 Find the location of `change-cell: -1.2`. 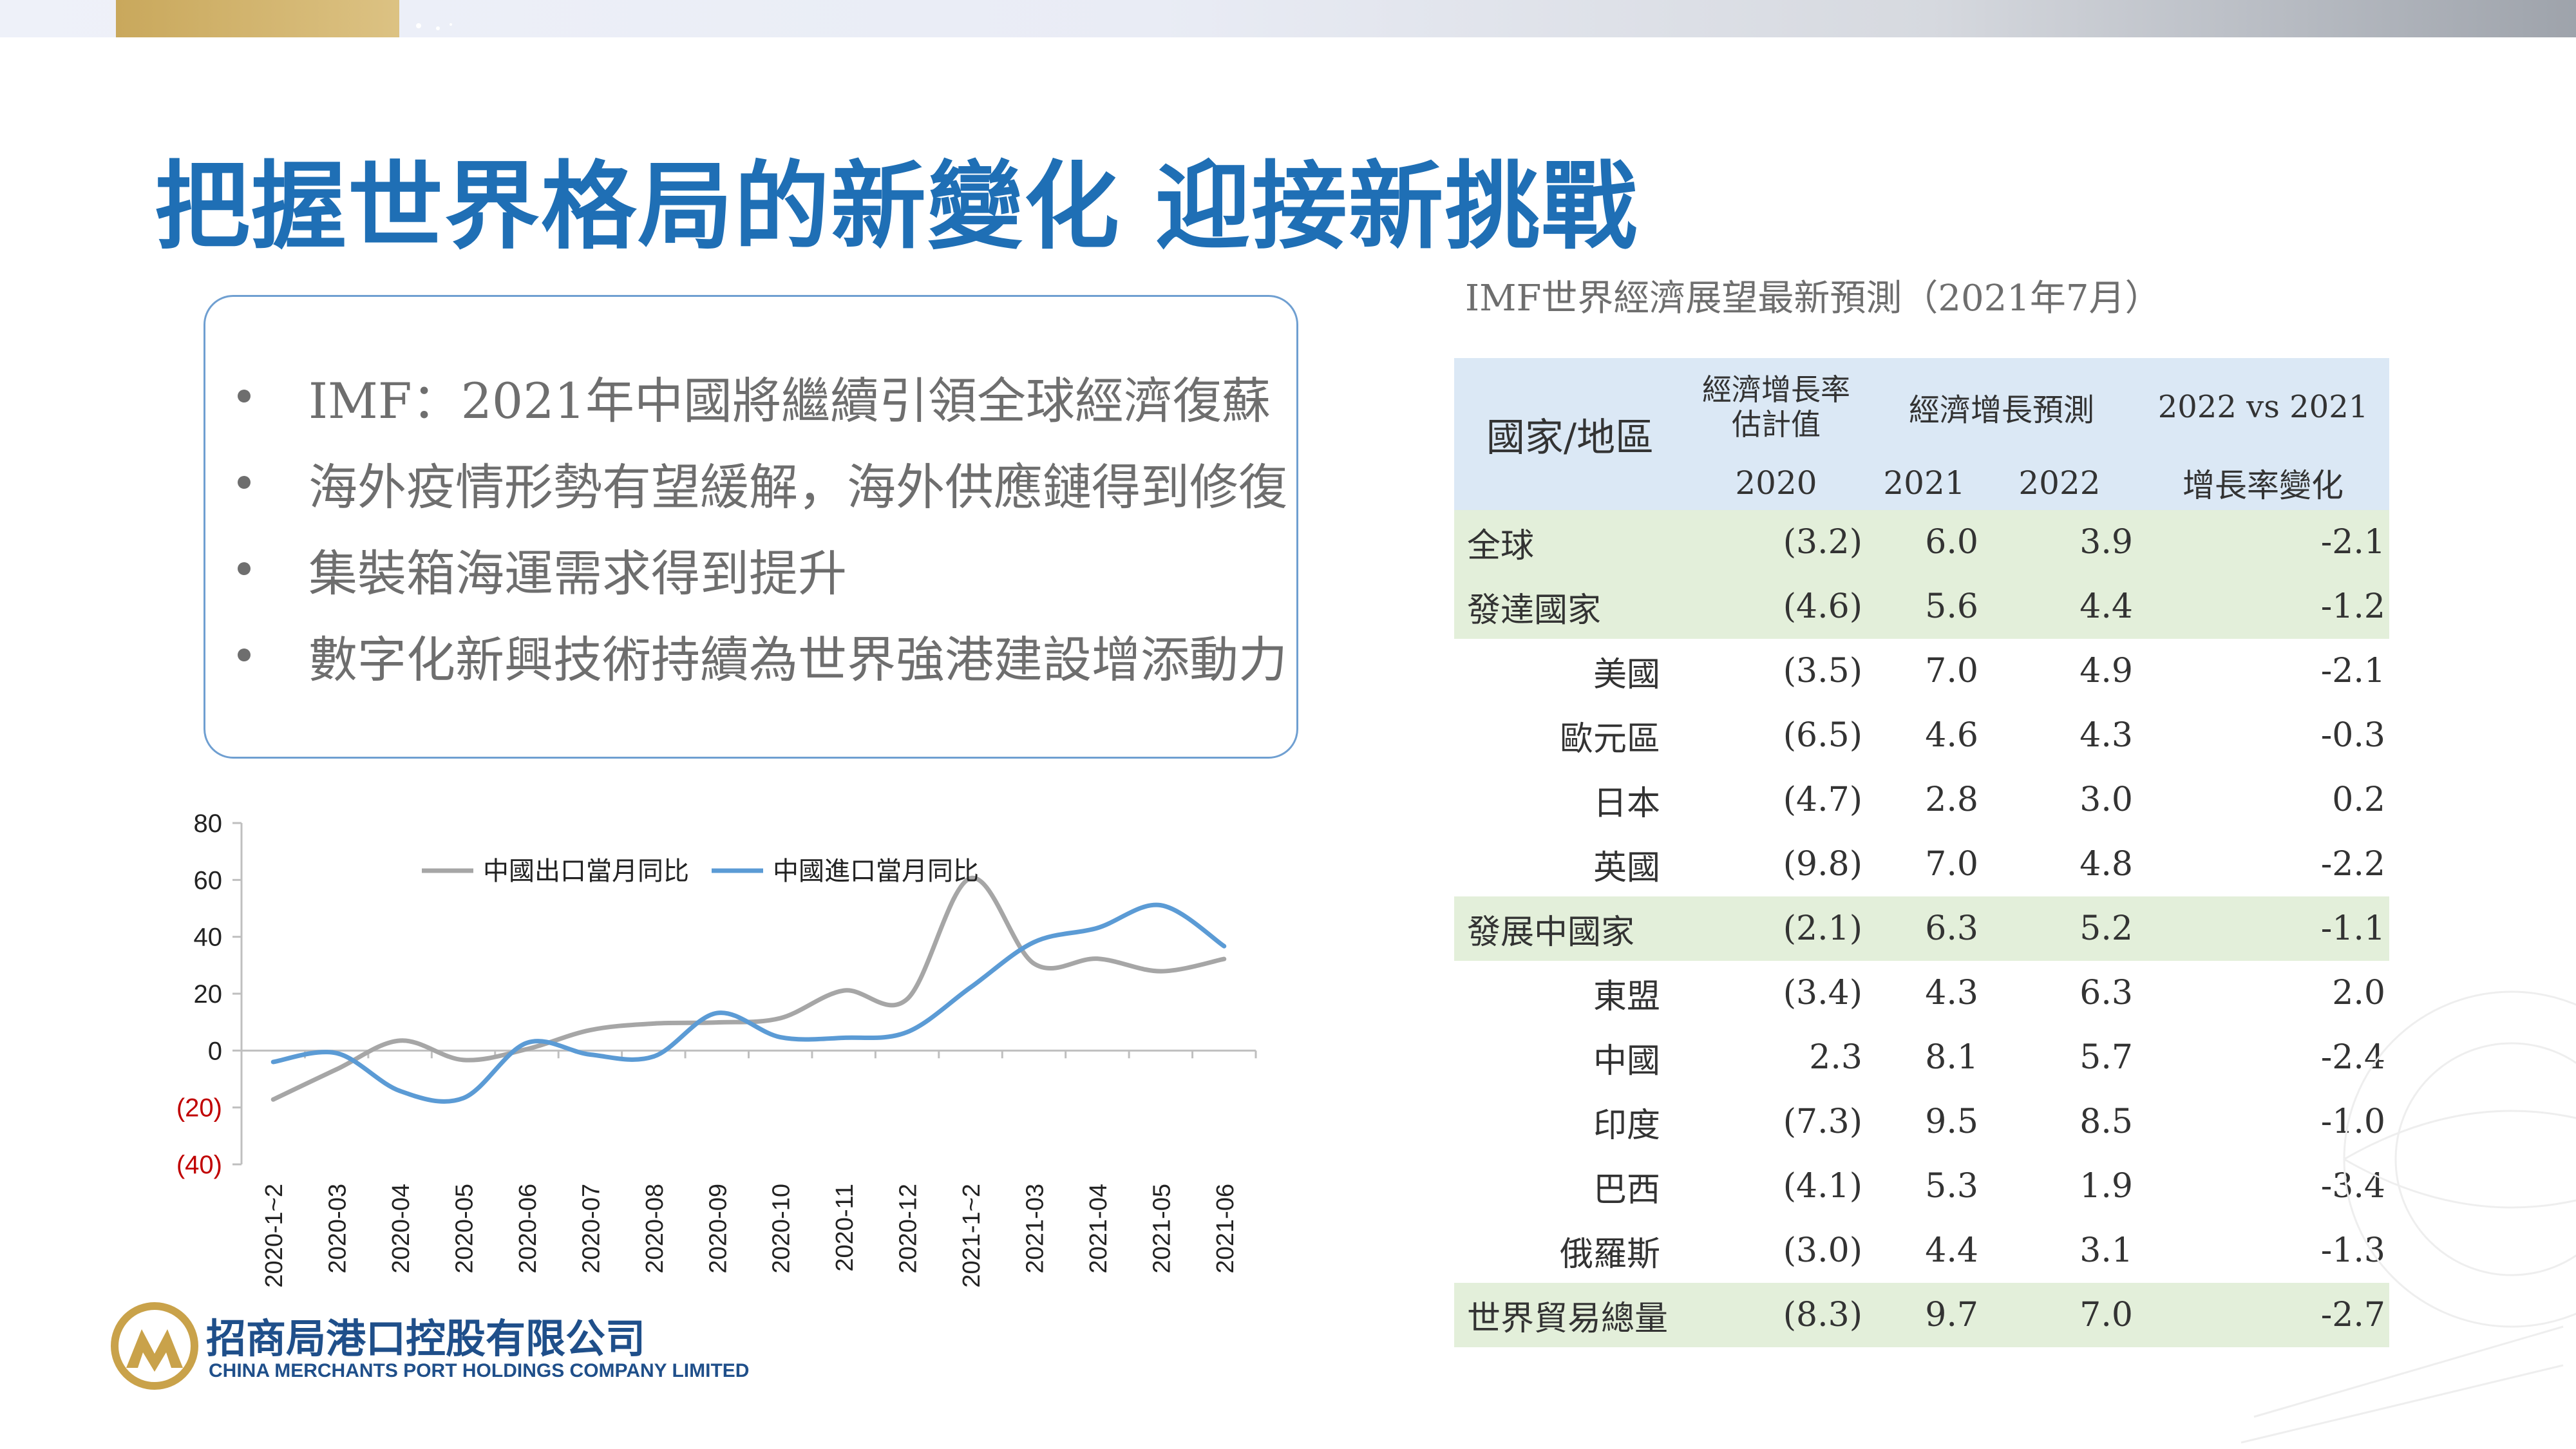

change-cell: -1.2 is located at coordinates (2263, 606).